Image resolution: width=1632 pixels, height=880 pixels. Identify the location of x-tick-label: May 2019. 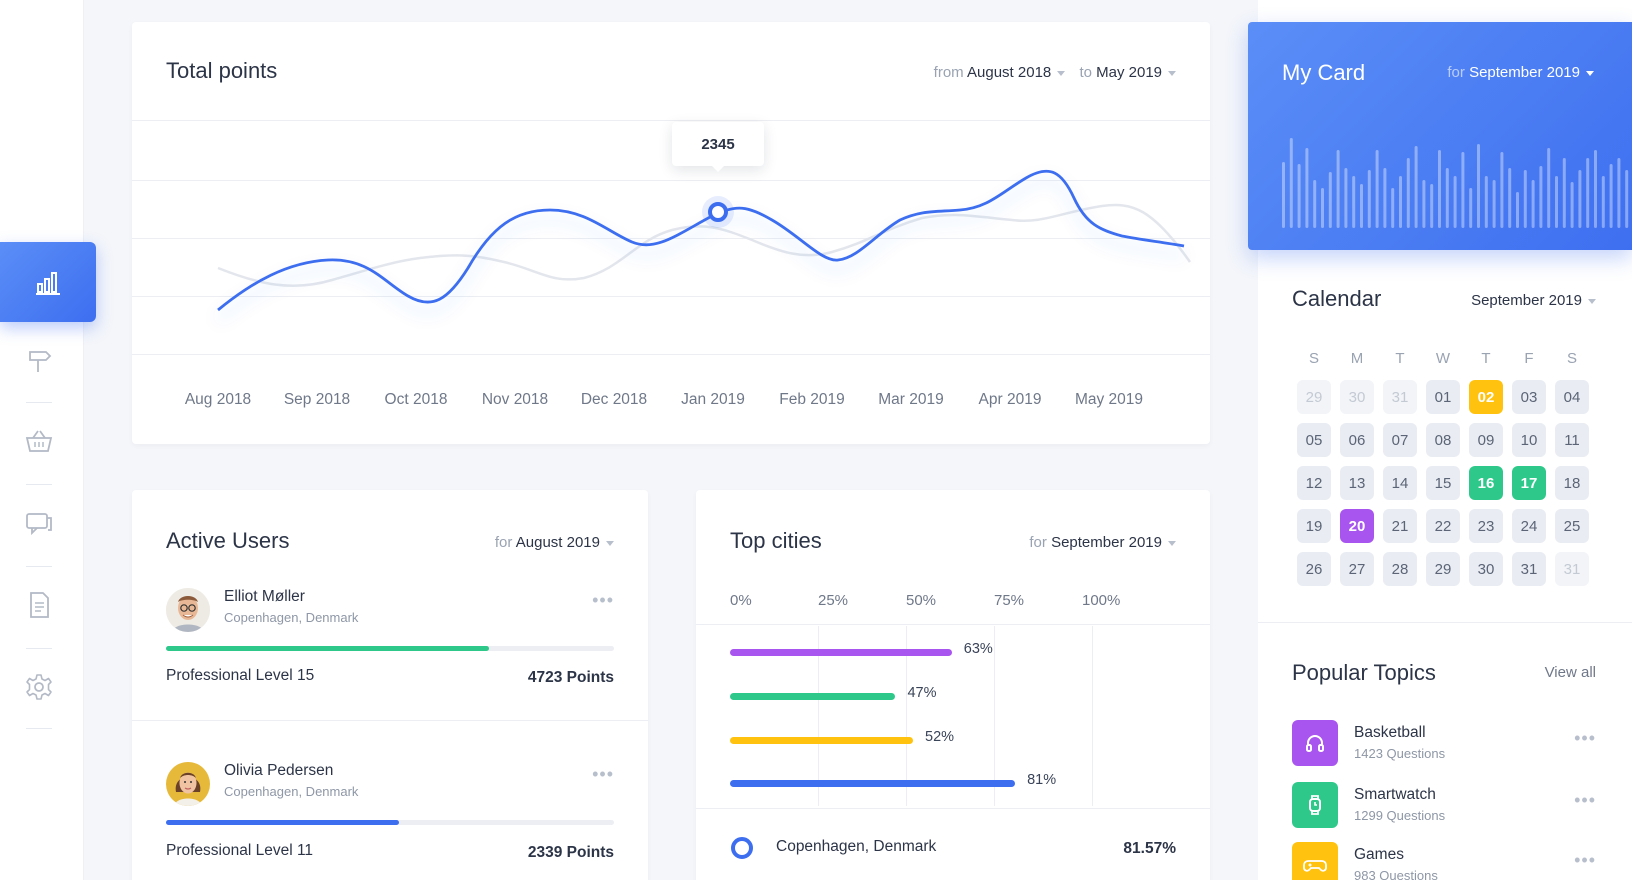
(1109, 399).